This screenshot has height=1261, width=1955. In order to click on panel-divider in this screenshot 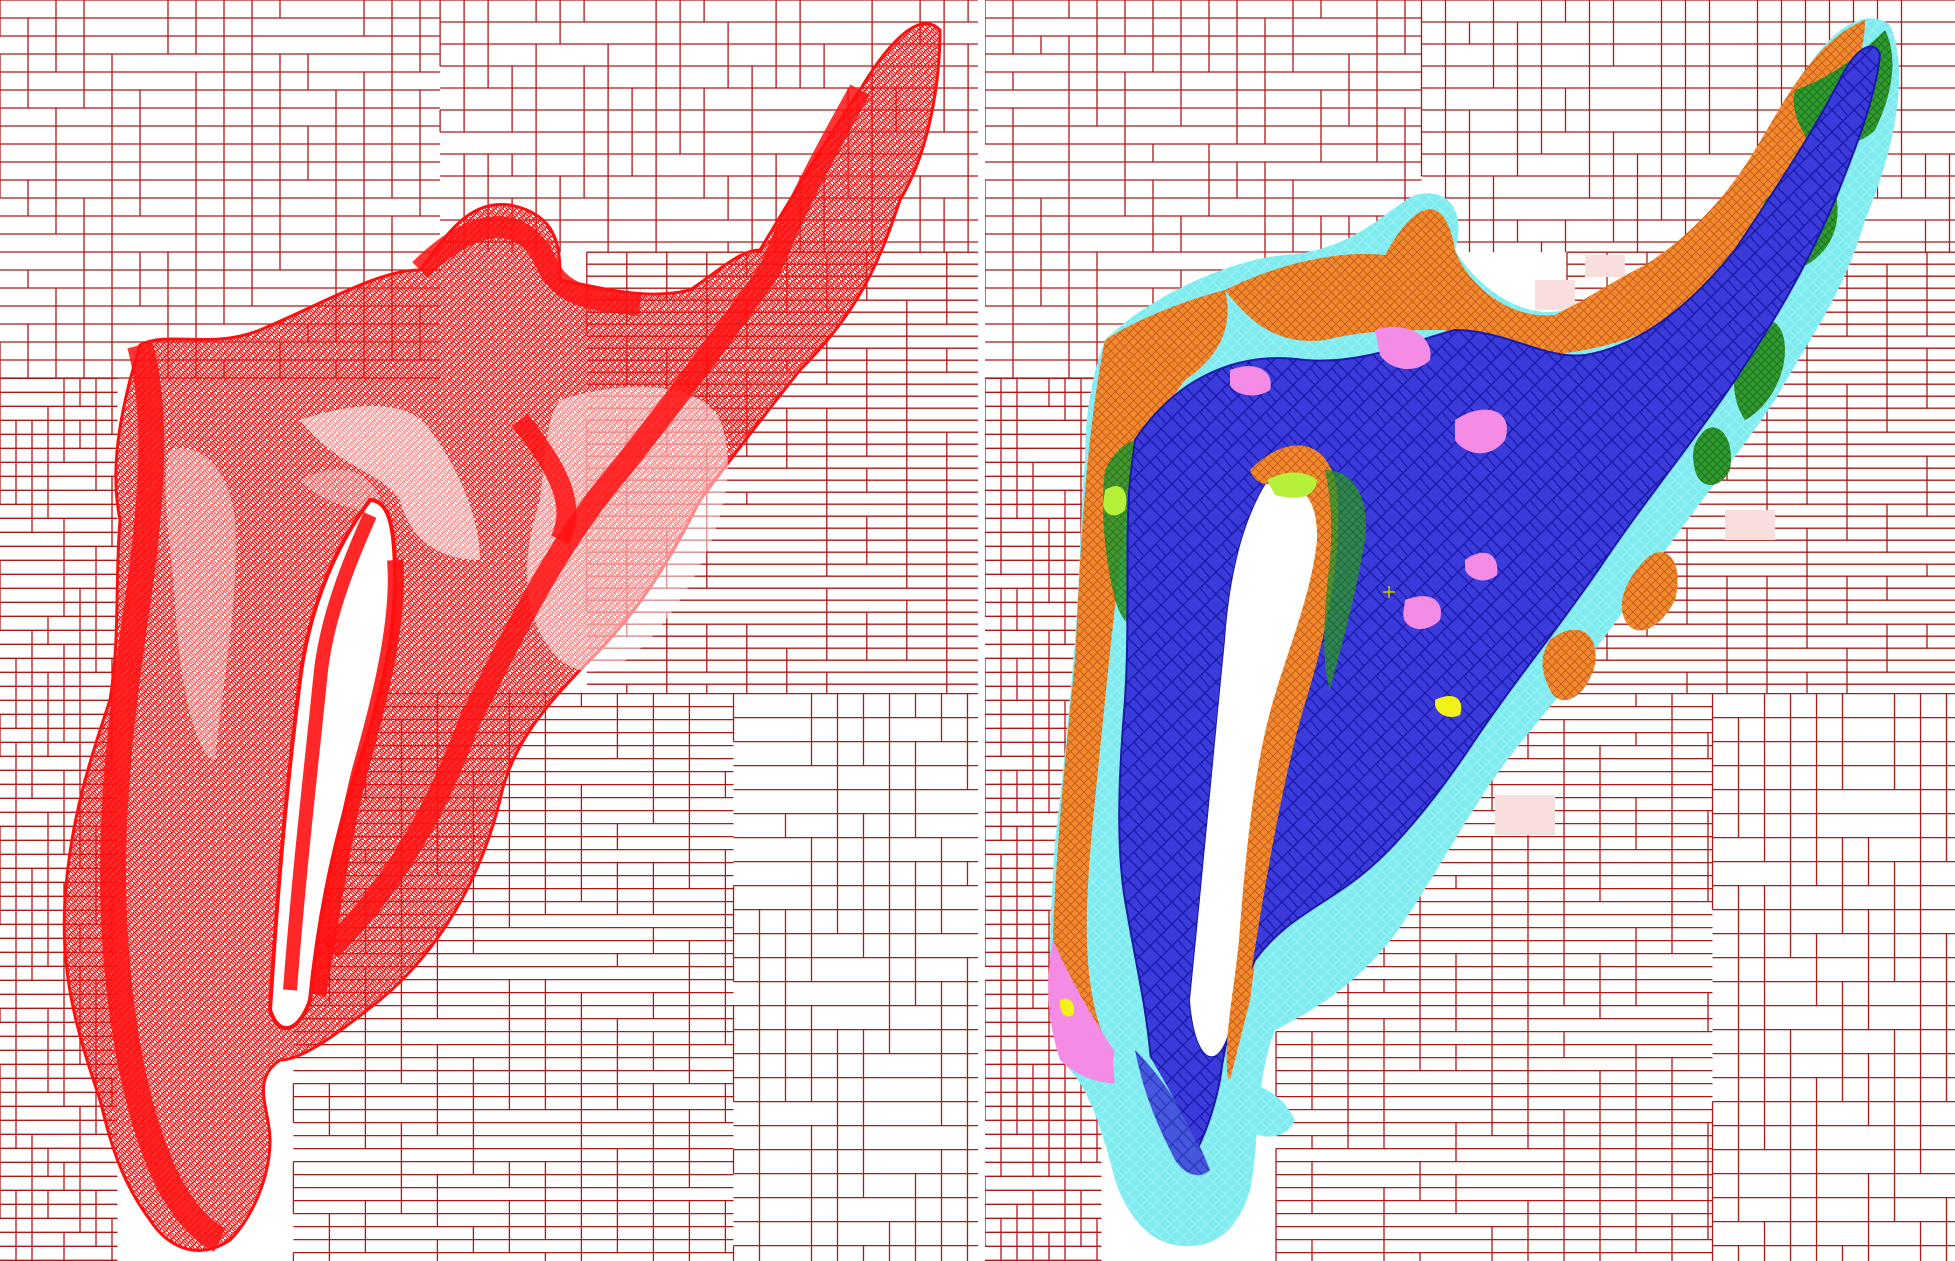, I will do `click(981, 630)`.